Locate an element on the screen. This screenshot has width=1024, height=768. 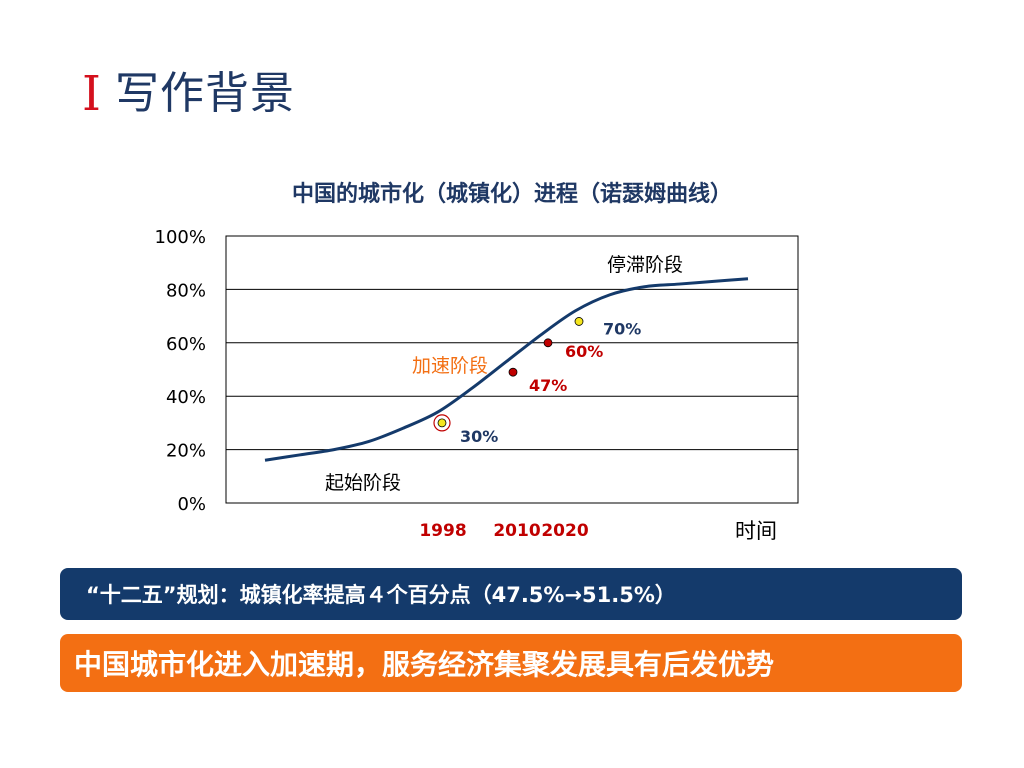
section-title: 写作背景 is located at coordinates (204, 93).